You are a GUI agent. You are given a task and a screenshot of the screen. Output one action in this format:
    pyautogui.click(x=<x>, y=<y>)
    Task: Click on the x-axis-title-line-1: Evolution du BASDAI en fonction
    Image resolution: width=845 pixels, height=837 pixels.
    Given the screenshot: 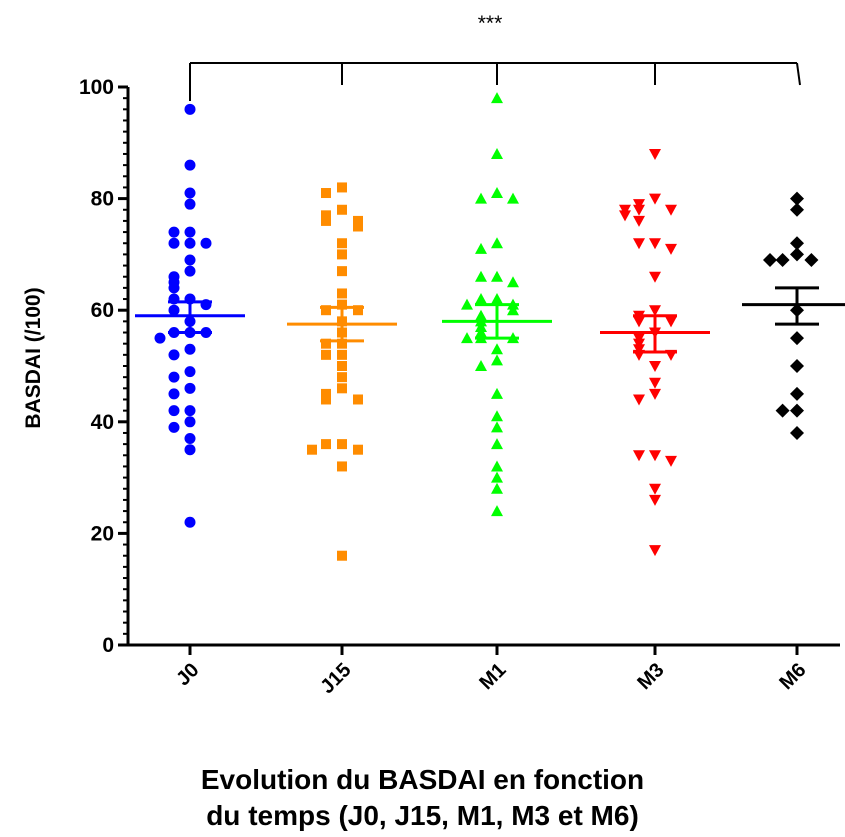 What is the action you would take?
    pyautogui.click(x=422, y=779)
    